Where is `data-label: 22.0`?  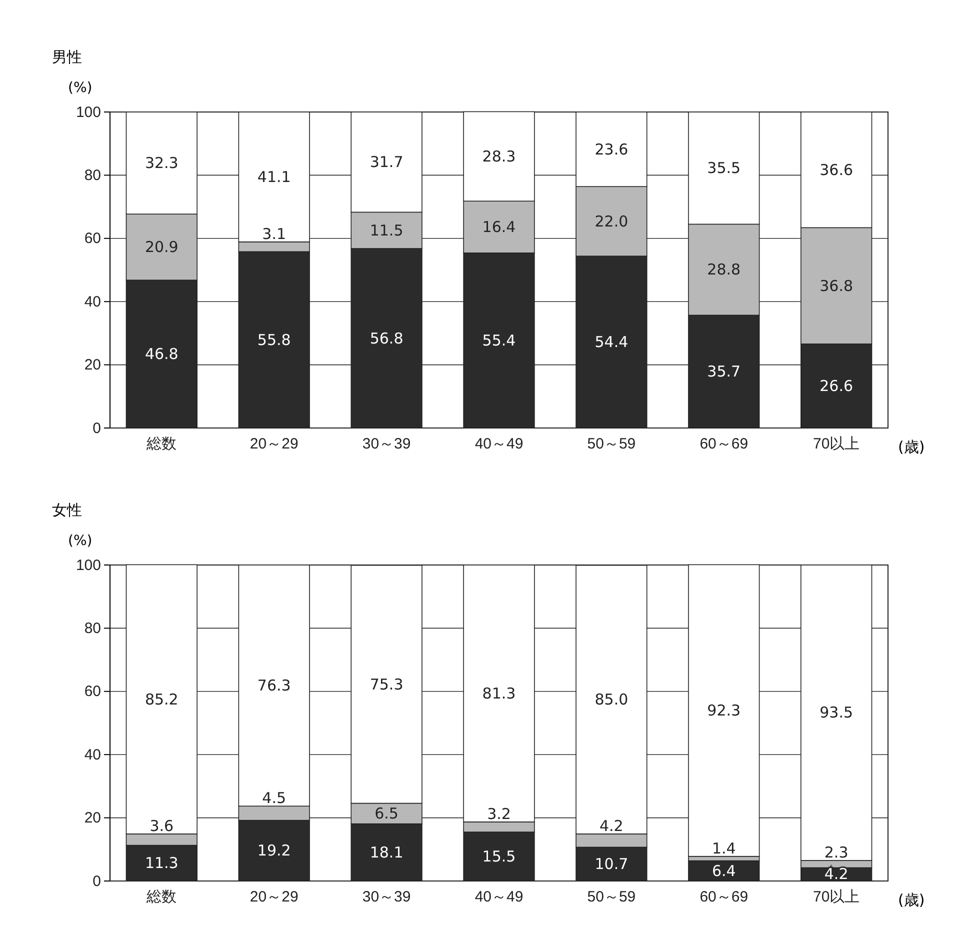
data-label: 22.0 is located at coordinates (611, 221).